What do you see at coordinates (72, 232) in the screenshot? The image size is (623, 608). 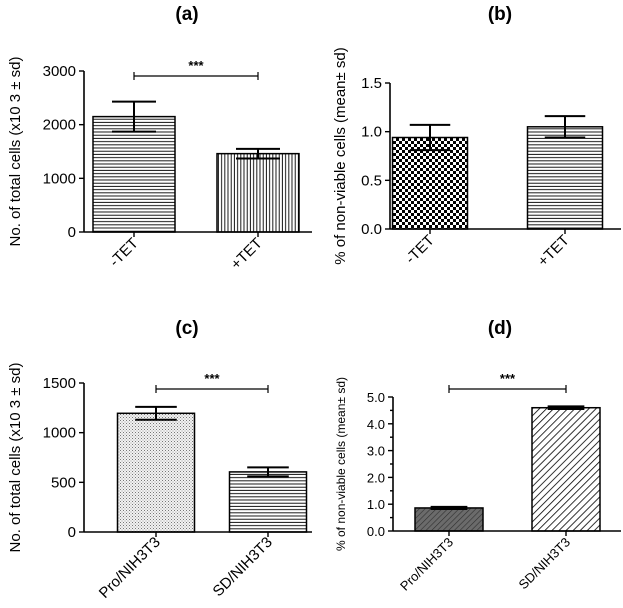 I see `panel-a-y-tick-label: 0` at bounding box center [72, 232].